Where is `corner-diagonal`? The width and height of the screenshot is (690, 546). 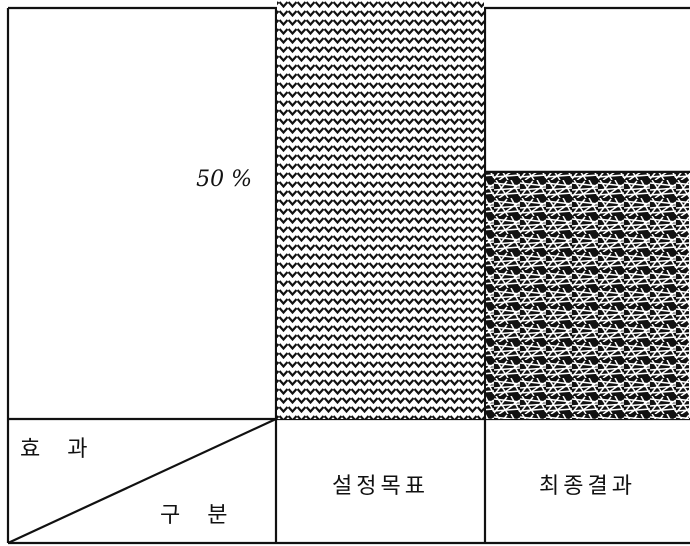 corner-diagonal is located at coordinates (142, 481).